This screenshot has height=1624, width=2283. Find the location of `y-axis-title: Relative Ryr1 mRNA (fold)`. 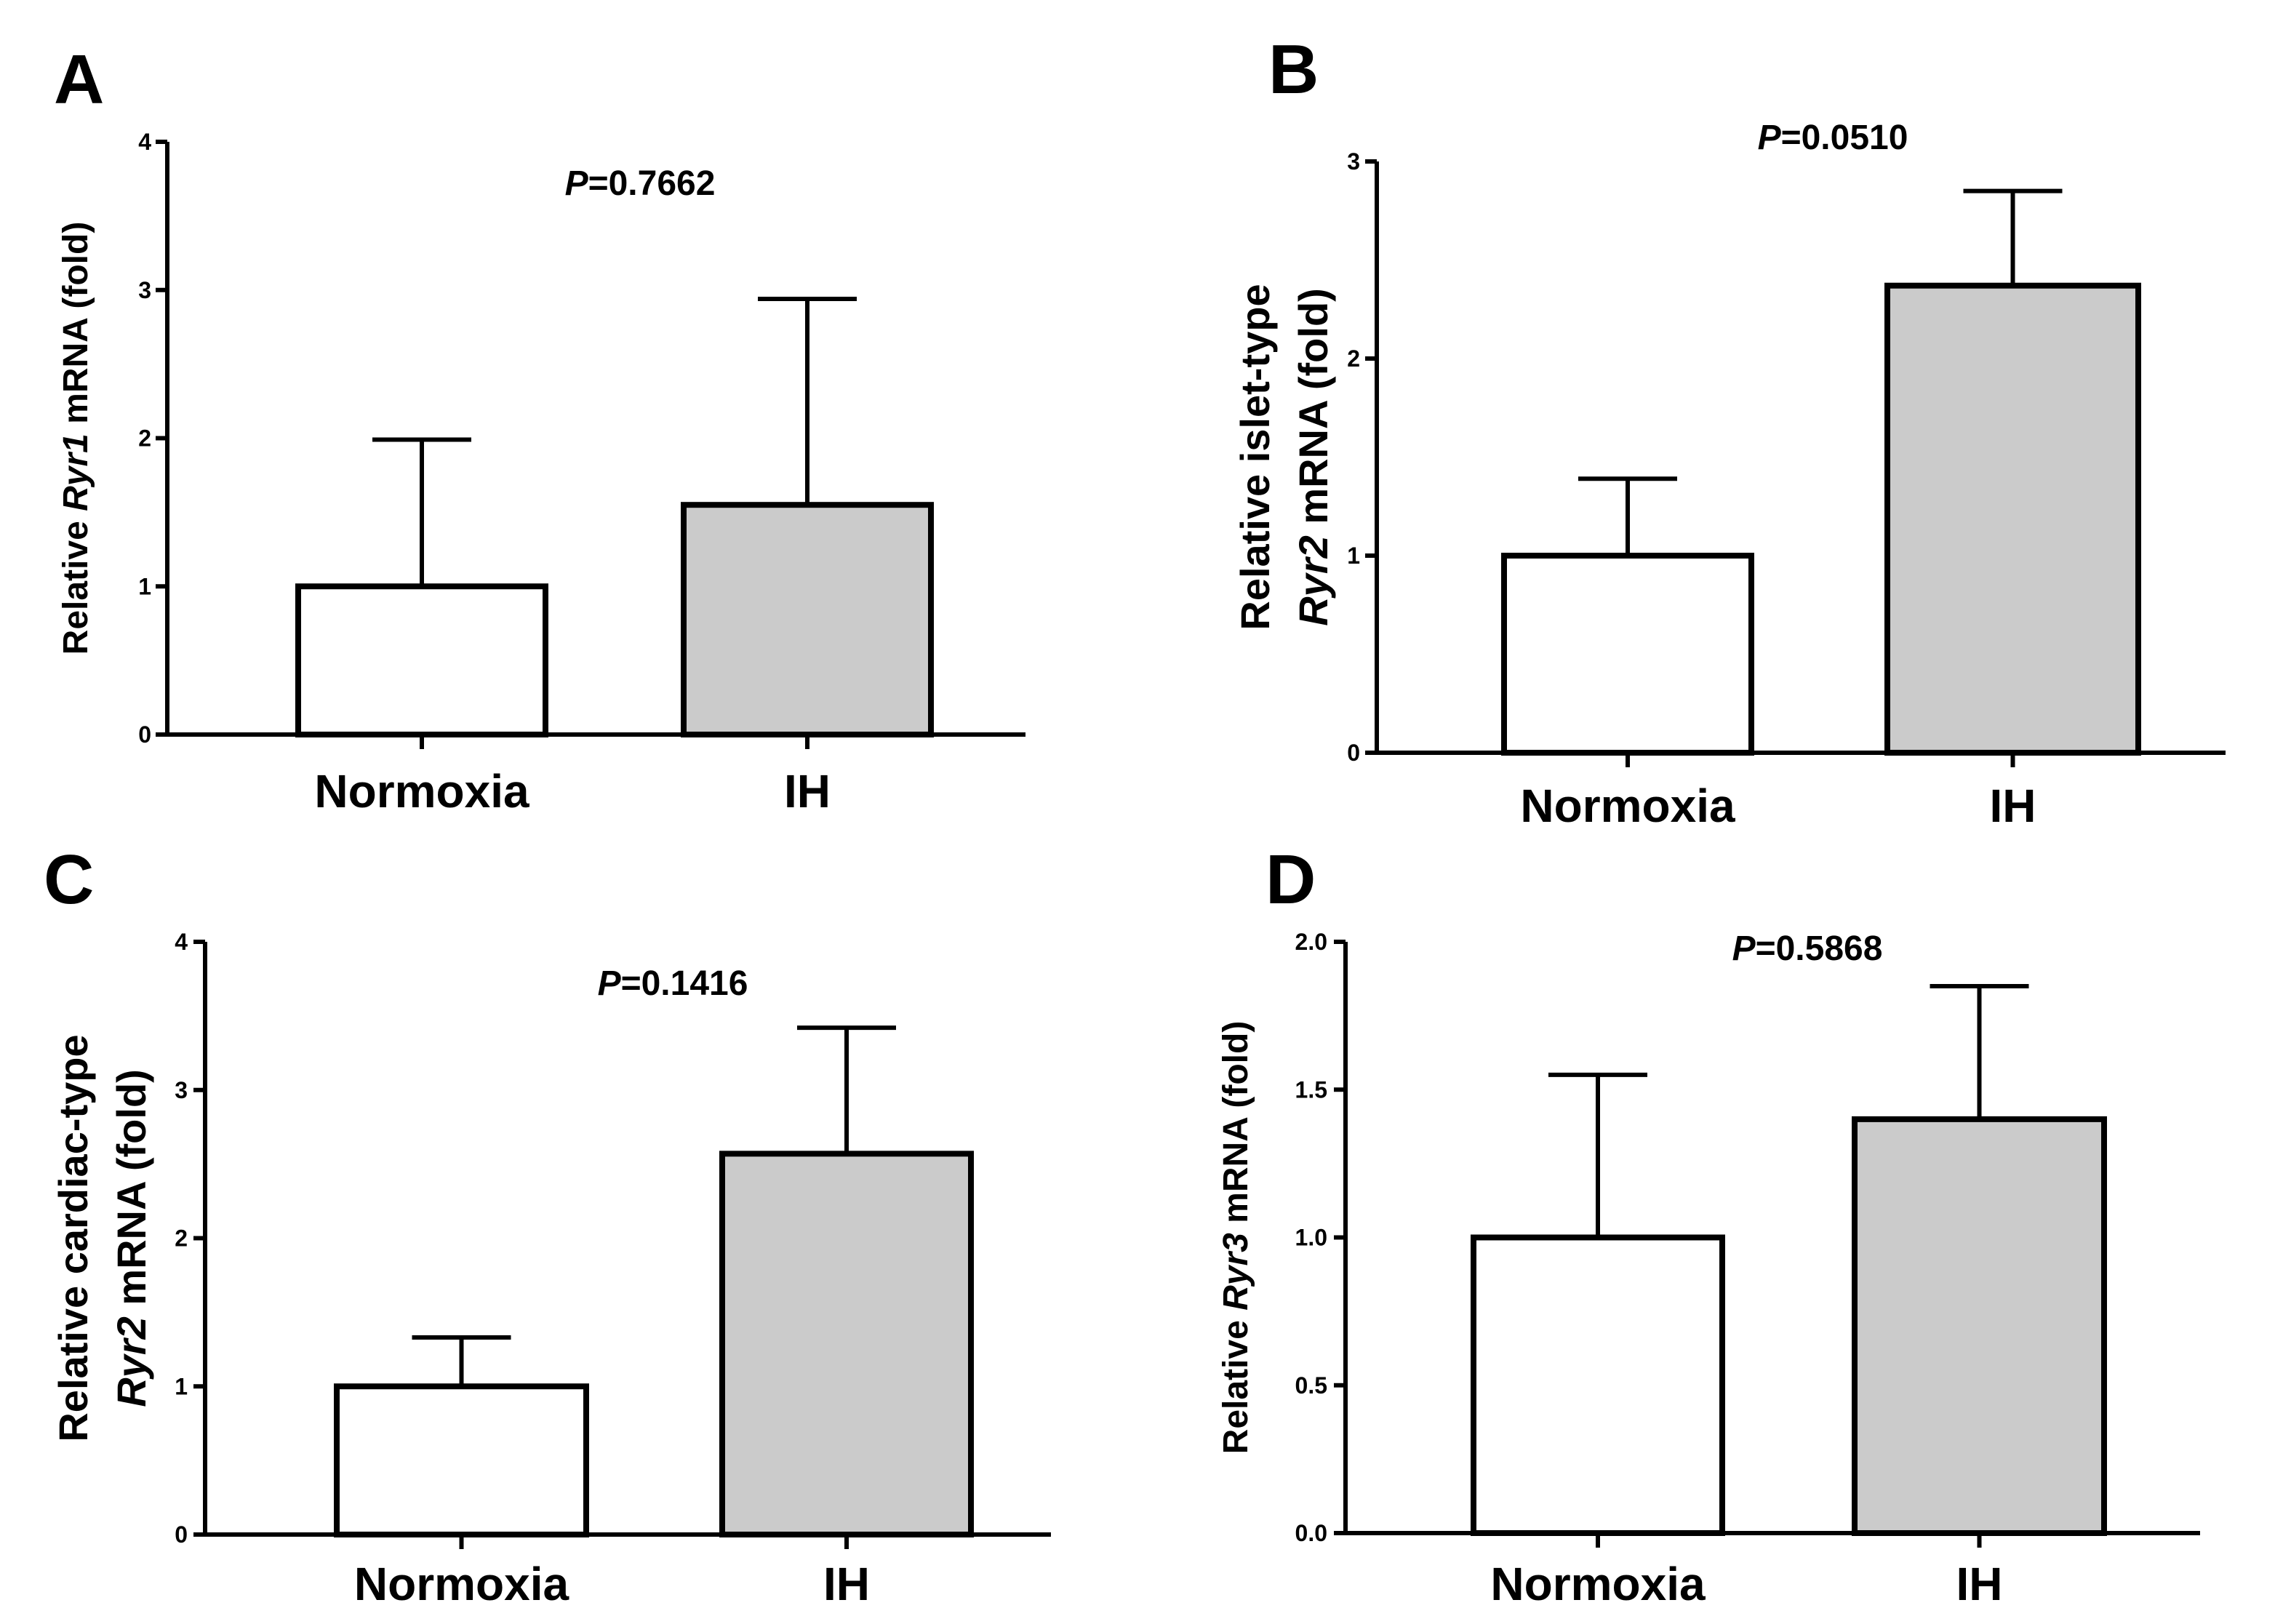

y-axis-title: Relative Ryr1 mRNA (fold) is located at coordinates (76, 438).